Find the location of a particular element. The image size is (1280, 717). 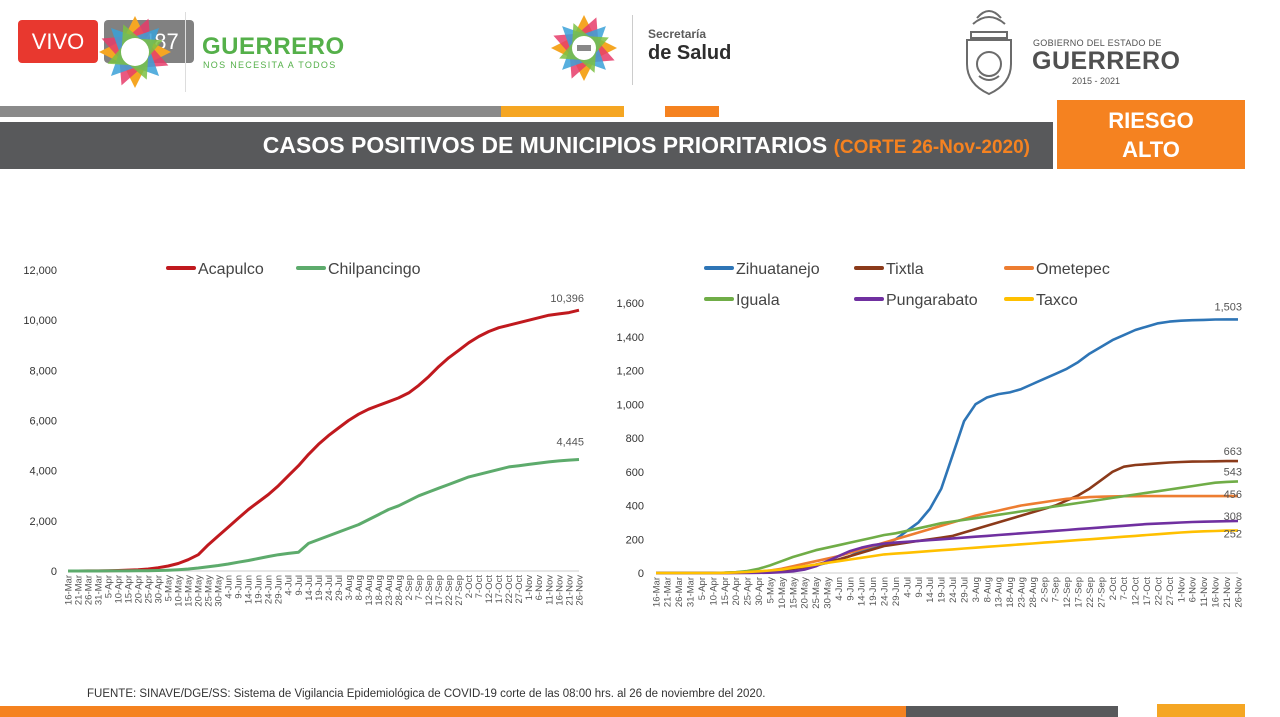

end-value-label: 543 is located at coordinates (1233, 472).